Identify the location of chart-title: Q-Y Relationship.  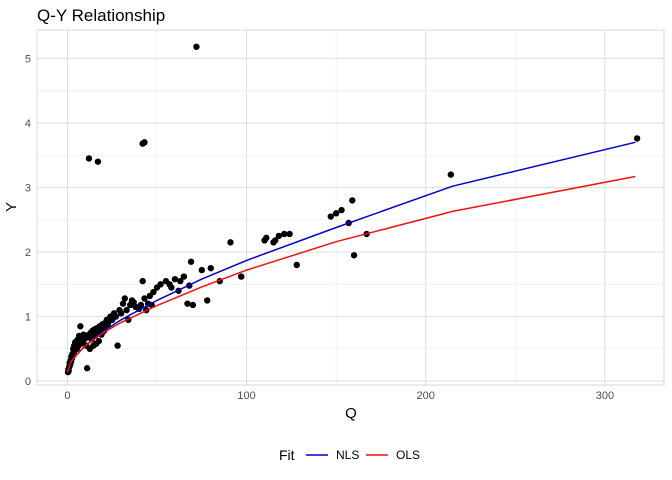
(101, 15).